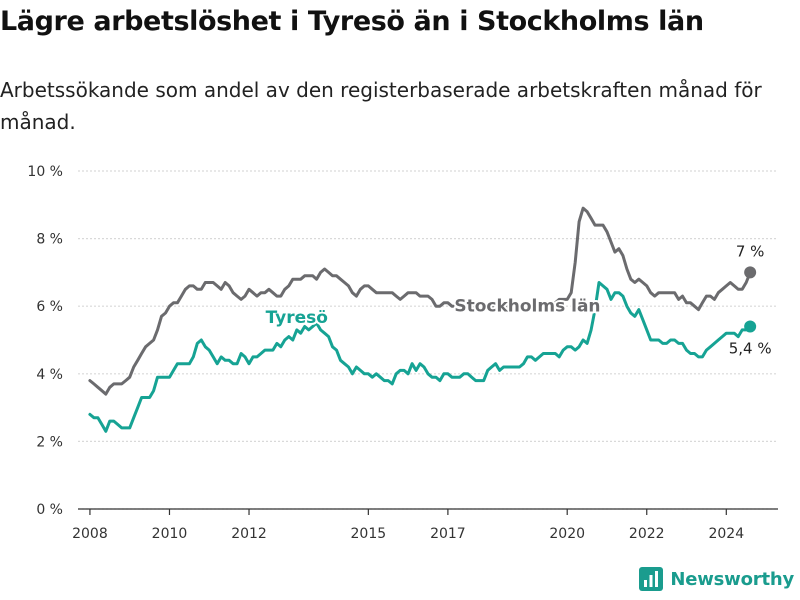  Describe the element at coordinates (49, 240) in the screenshot. I see `y-tick-label: 8 %` at that location.